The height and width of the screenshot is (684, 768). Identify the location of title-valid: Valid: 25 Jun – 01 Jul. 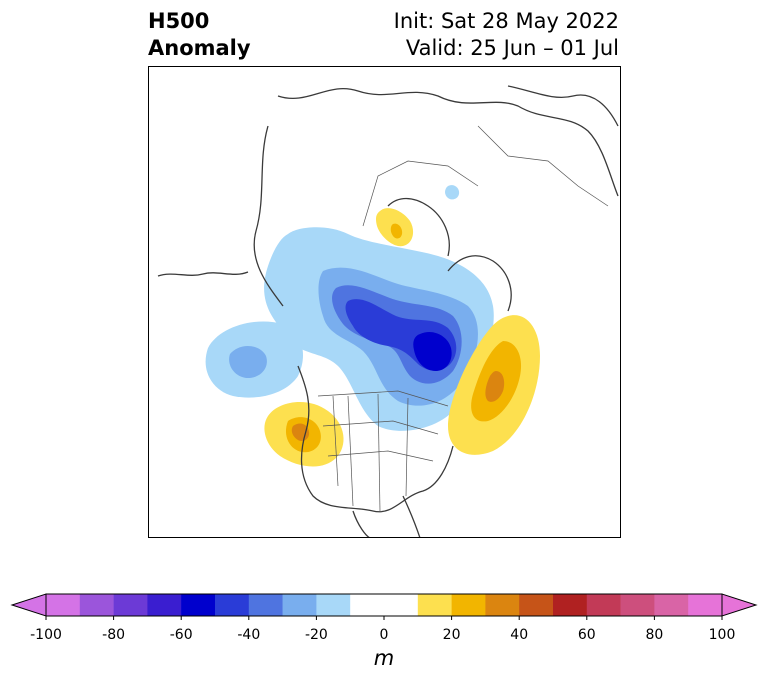
(512, 48).